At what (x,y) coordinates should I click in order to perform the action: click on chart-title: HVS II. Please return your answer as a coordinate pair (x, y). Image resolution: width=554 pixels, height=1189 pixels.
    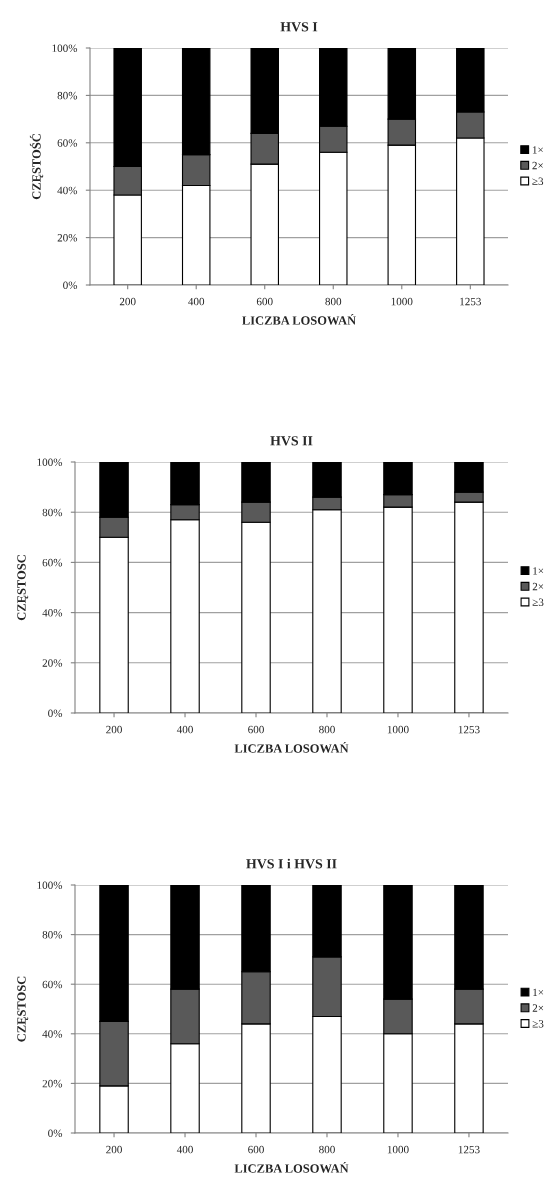
    Looking at the image, I should click on (291, 441).